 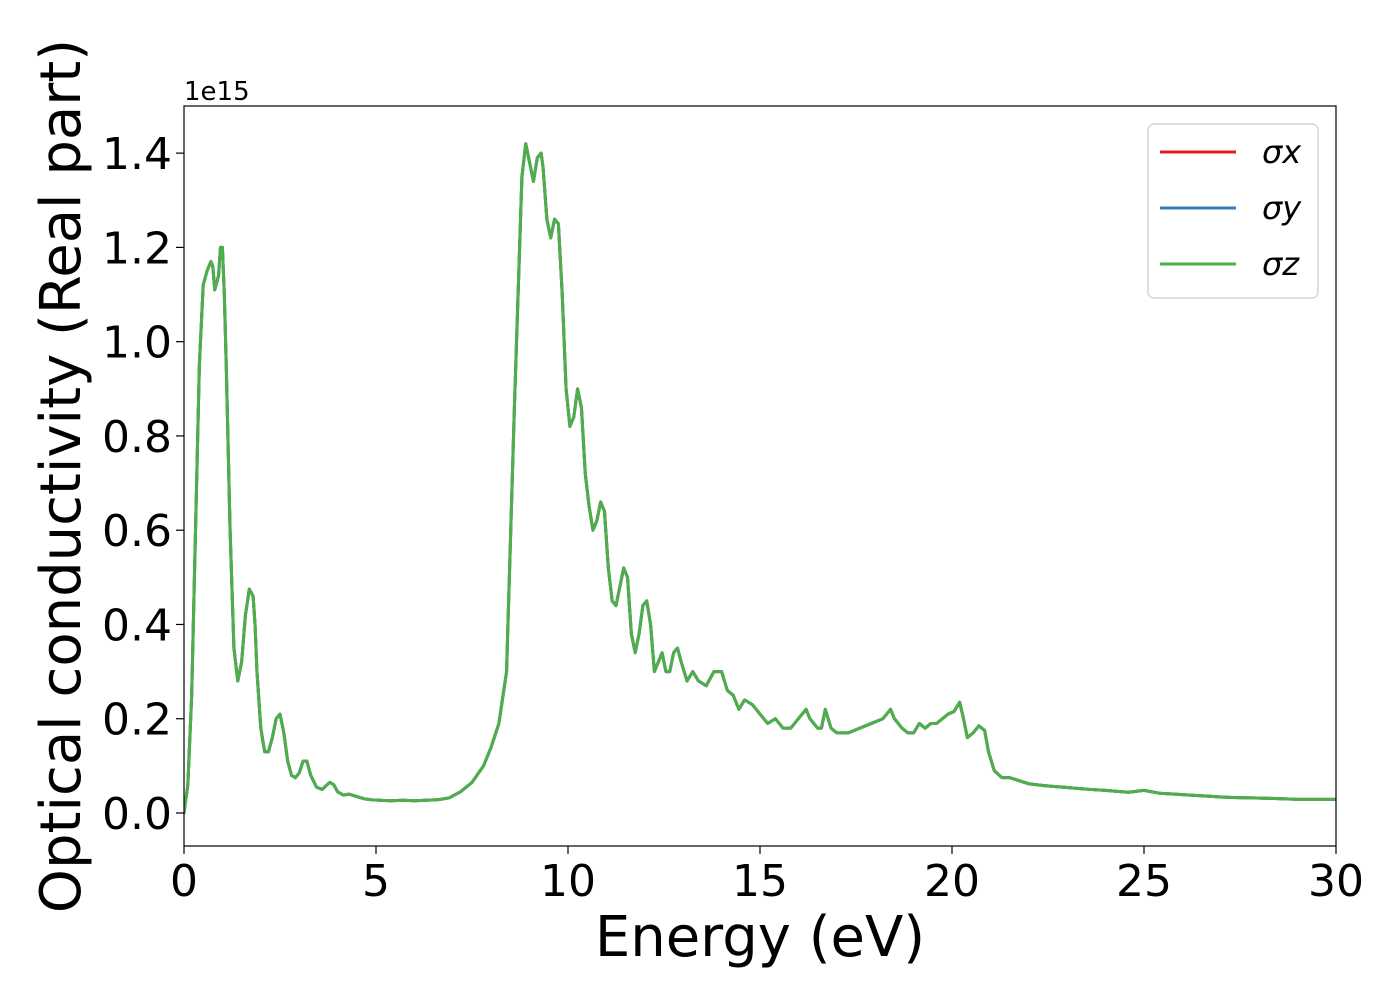 What do you see at coordinates (143, 484) in the screenshot?
I see `y-axis: 0.0 0.2 0.4 0.6 0.8 1.0 1.2 1.4` at bounding box center [143, 484].